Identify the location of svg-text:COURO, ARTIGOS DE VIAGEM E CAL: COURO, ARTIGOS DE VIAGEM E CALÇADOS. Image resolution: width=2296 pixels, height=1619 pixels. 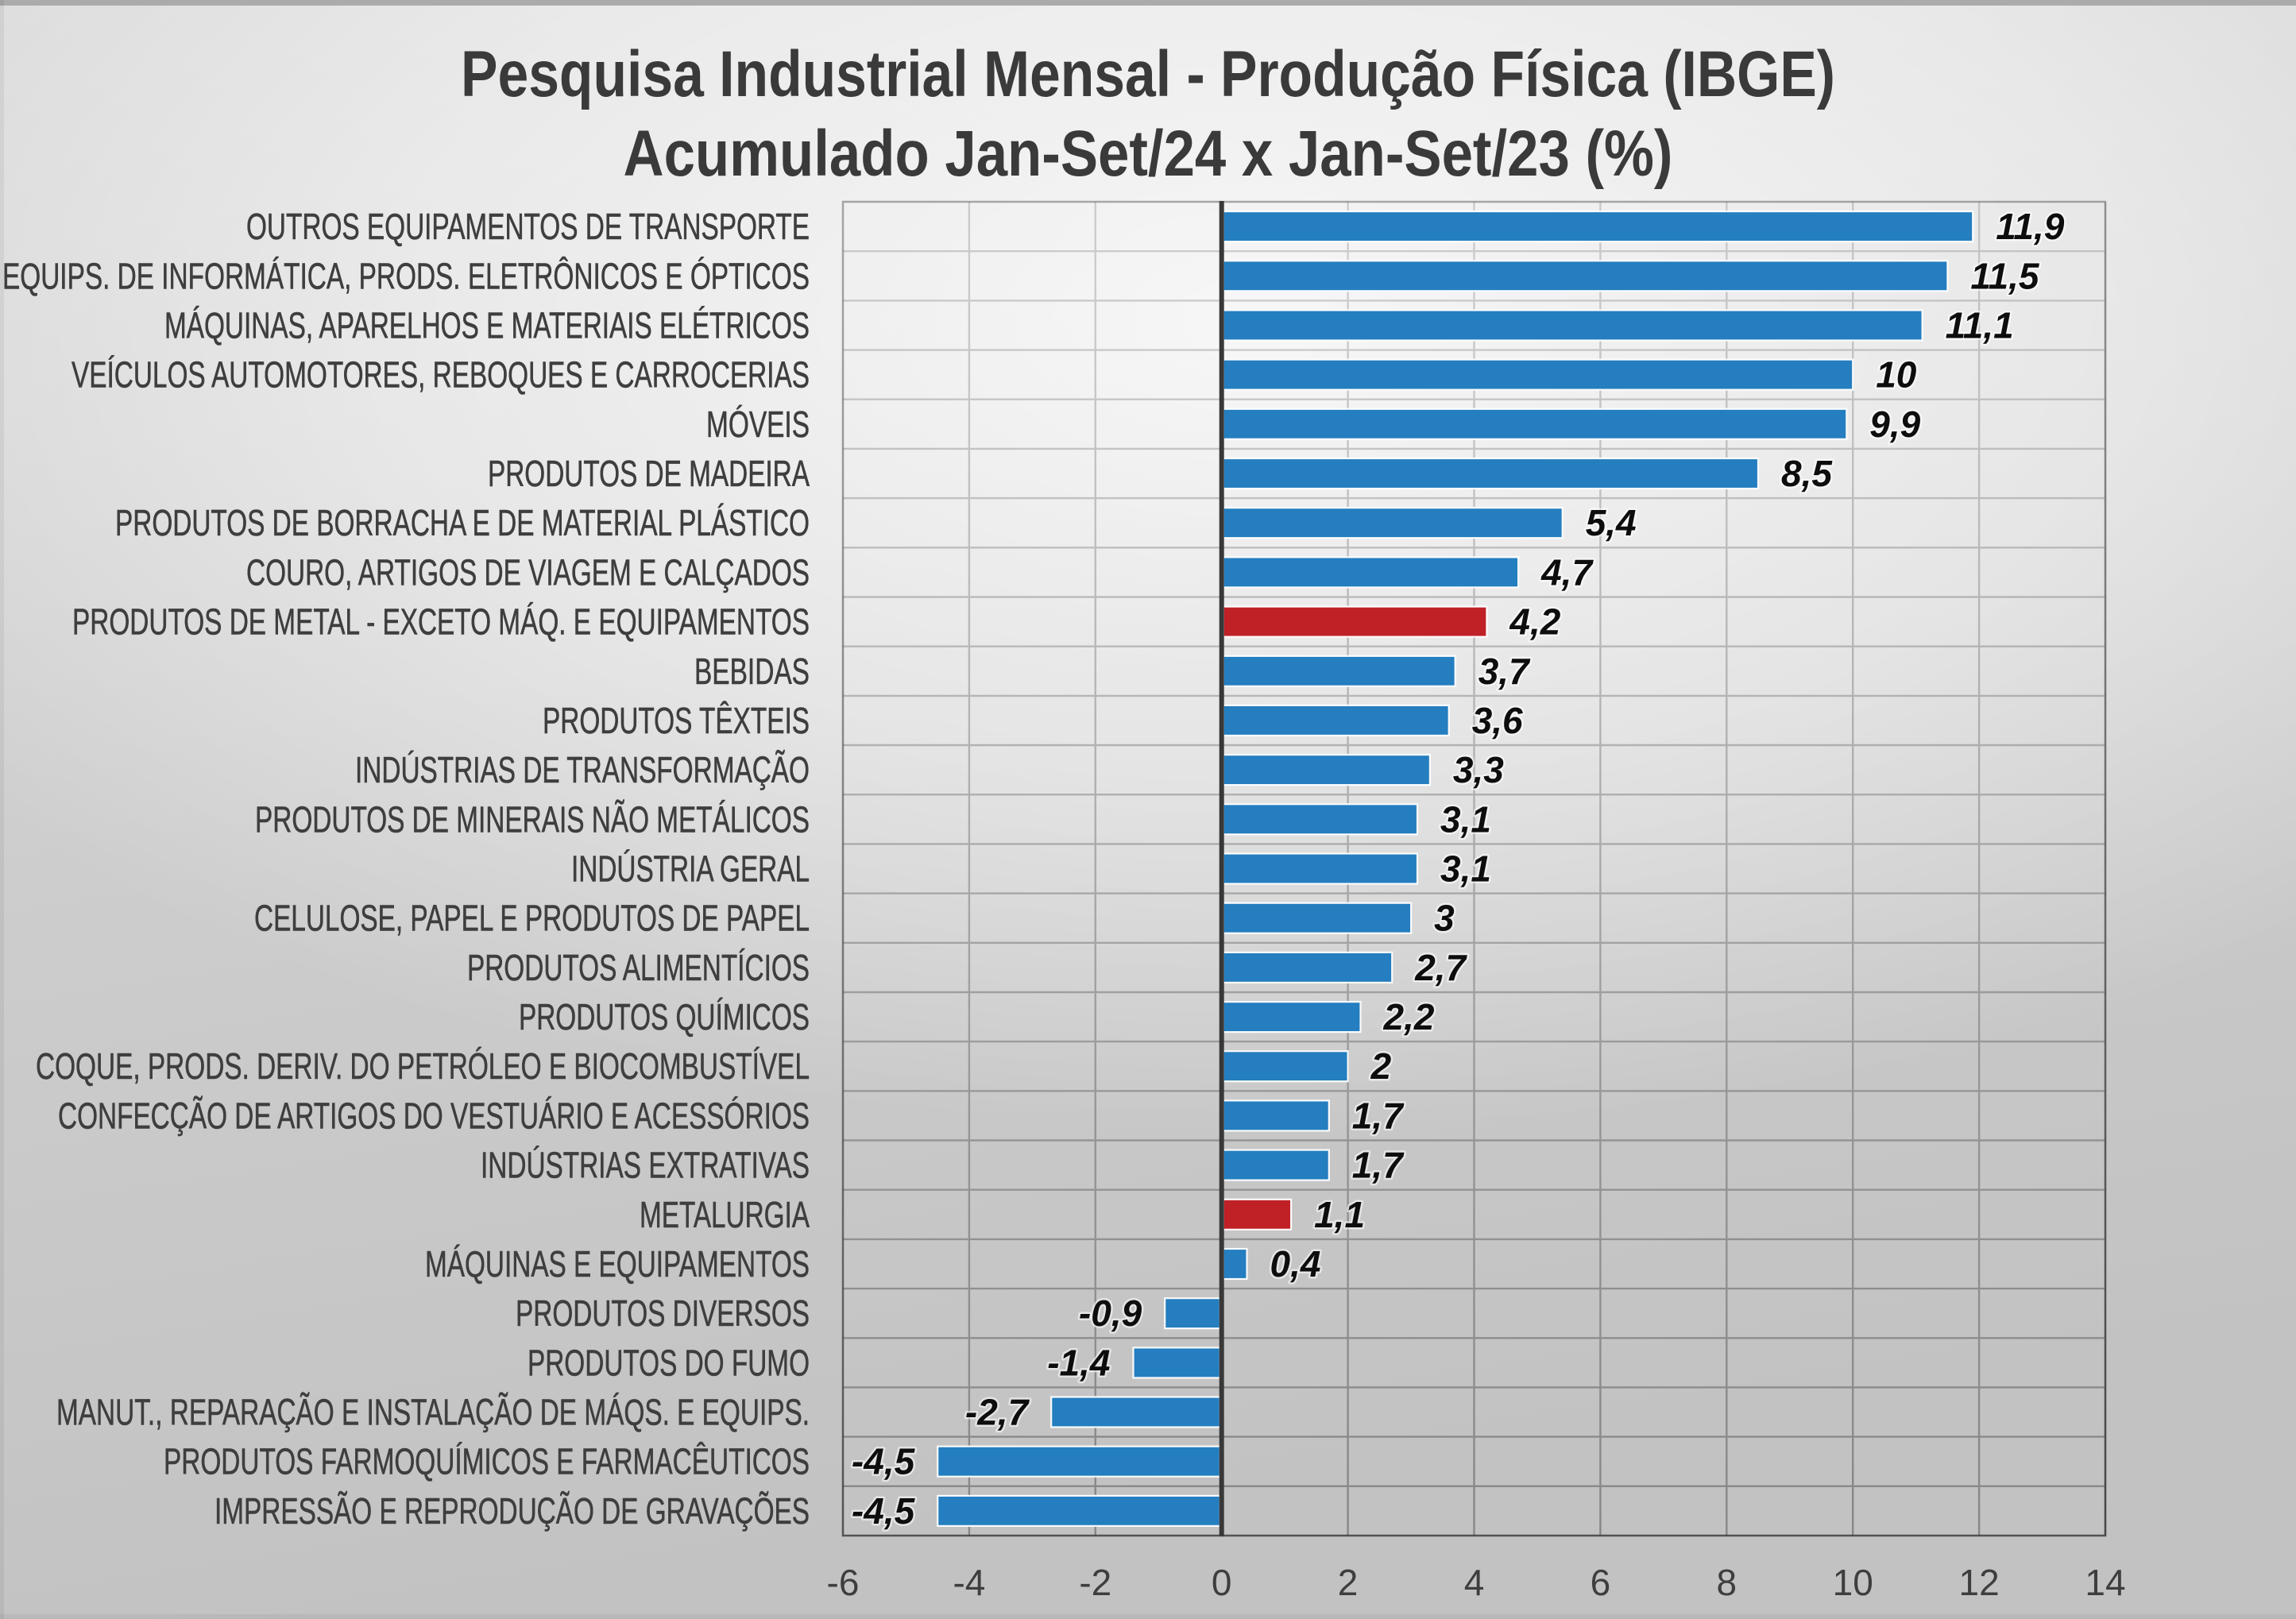
(528, 572).